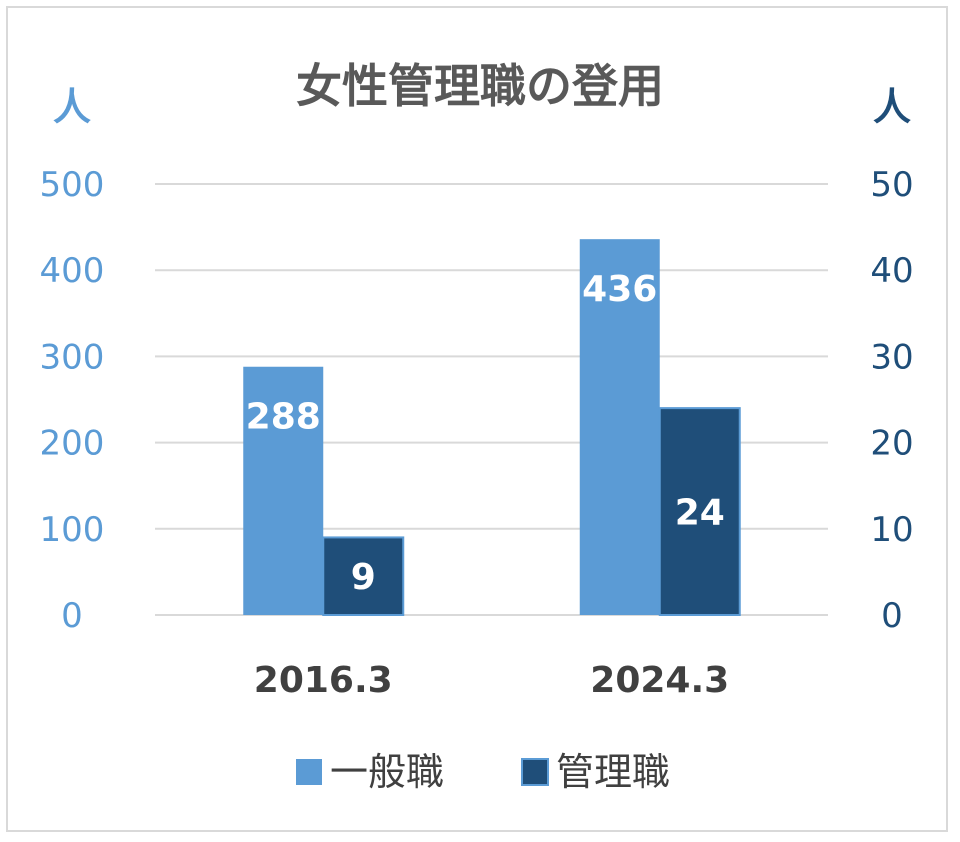  I want to click on category-label: 2016.3, so click(323, 680).